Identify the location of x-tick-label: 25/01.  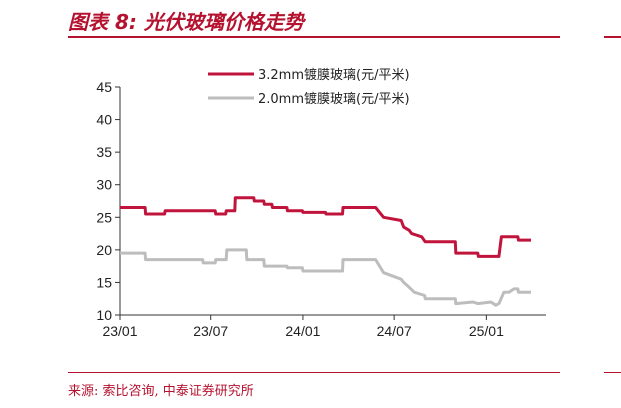
(486, 331).